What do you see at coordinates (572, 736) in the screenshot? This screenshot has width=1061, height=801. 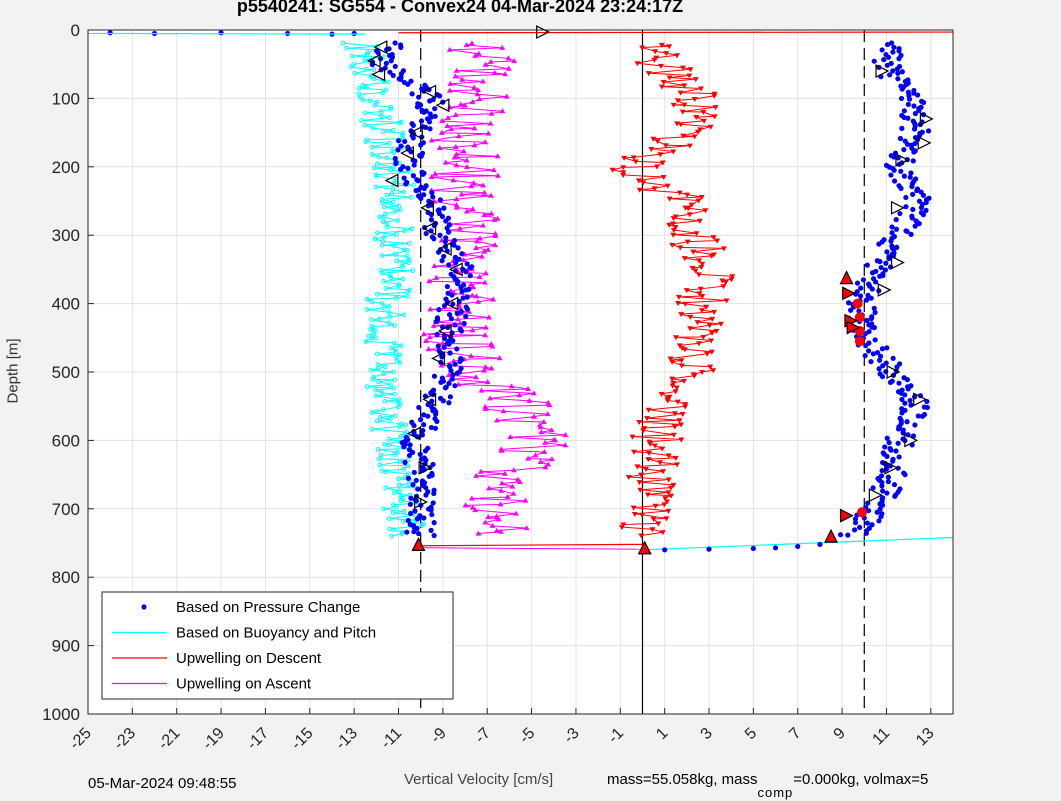 I see `x-tick-label: -3` at bounding box center [572, 736].